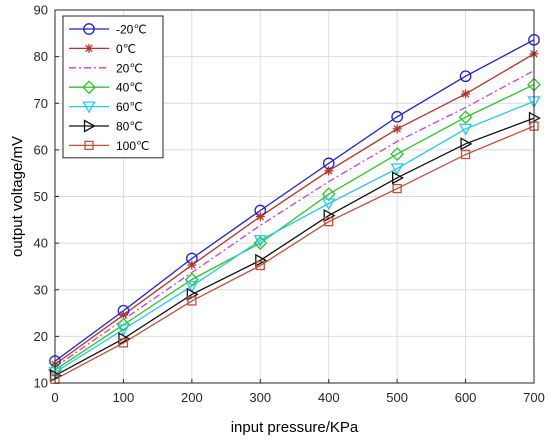 Image resolution: width=550 pixels, height=444 pixels. What do you see at coordinates (124, 397) in the screenshot?
I see `x-tick-label: 100` at bounding box center [124, 397].